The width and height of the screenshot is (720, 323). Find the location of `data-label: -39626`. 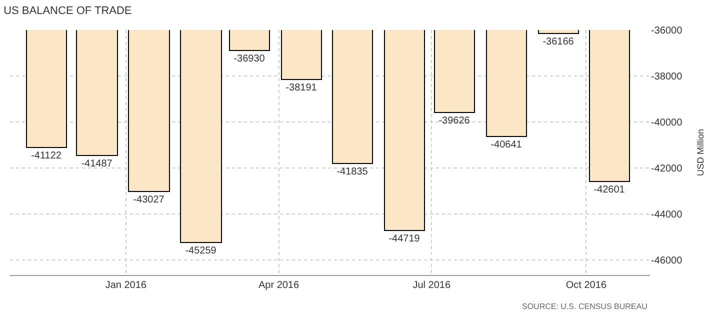

data-label: -39626 is located at coordinates (454, 121).